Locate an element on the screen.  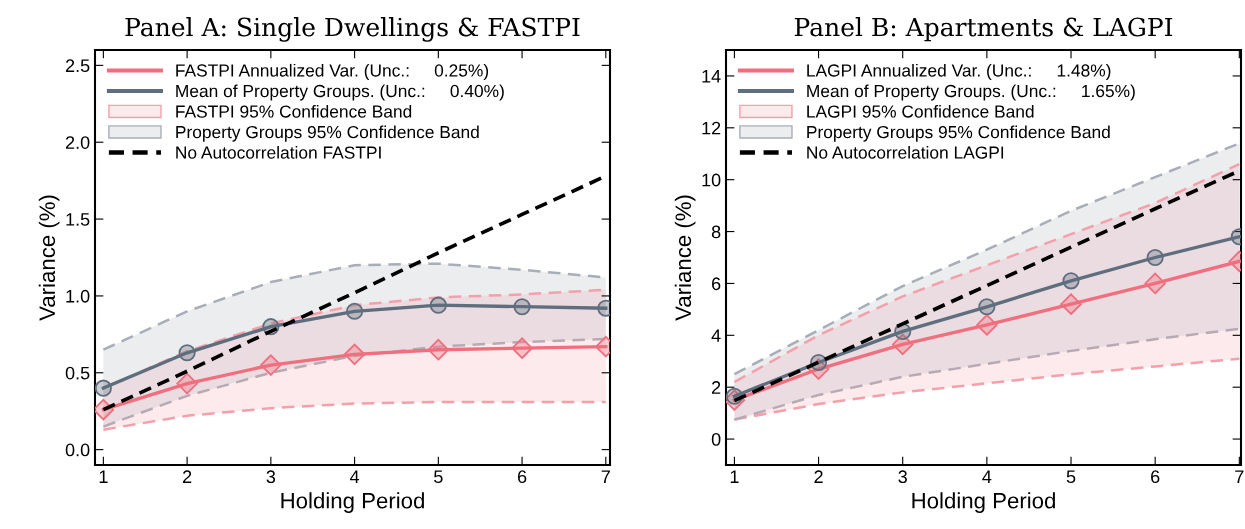
chart-title: Panel B: Apartments & LAGPI is located at coordinates (983, 29).